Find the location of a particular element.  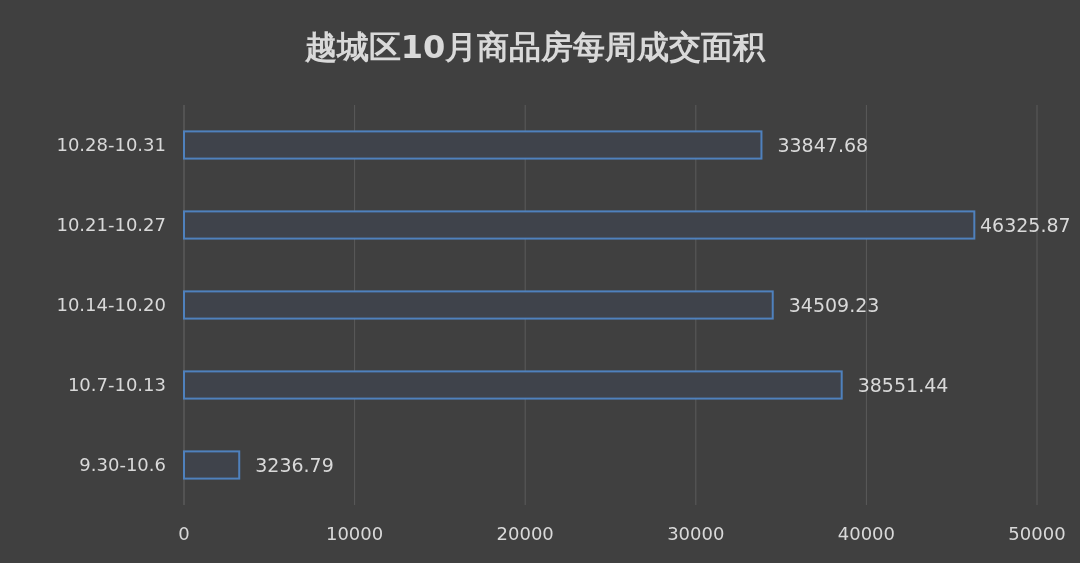

y-tick-label: 10.14-10.20 is located at coordinates (111, 305).